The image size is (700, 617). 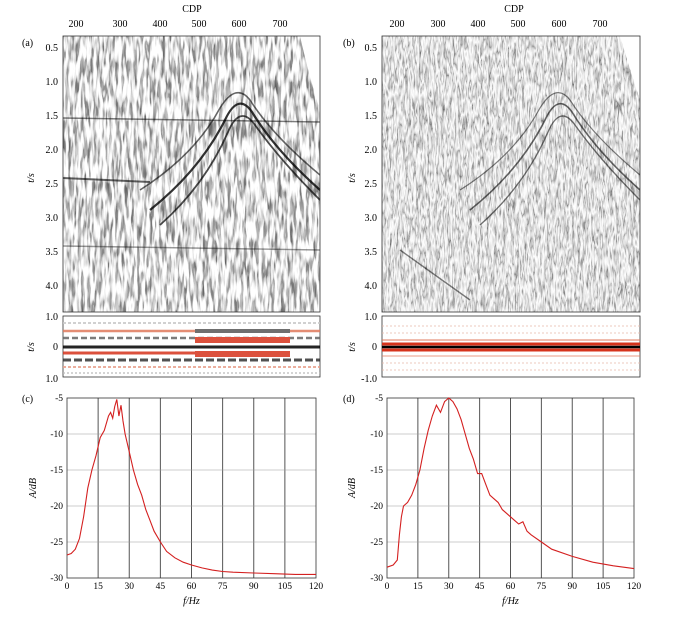 I want to click on wavelet-axis-title-b: t/s, so click(x=352, y=347).